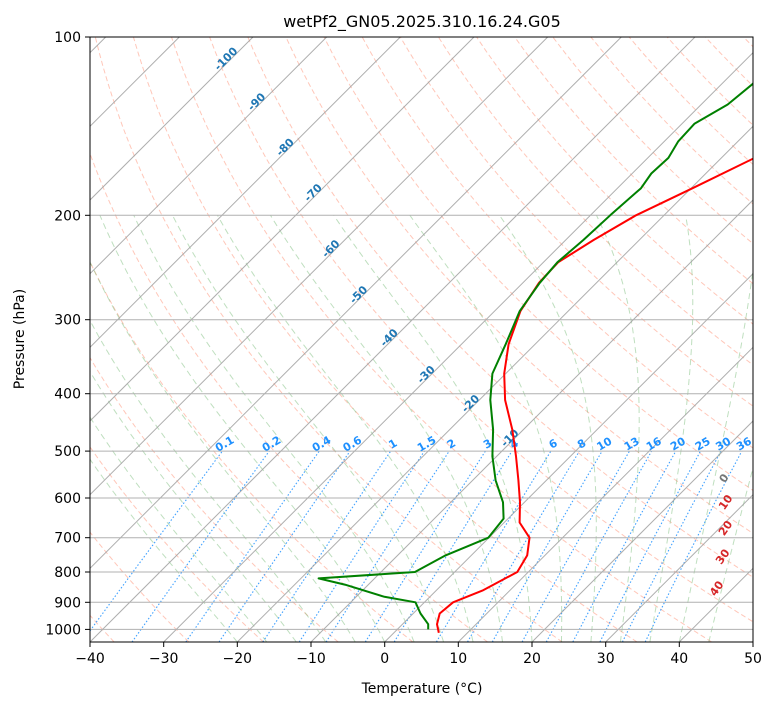 This screenshot has width=775, height=712. Describe the element at coordinates (67, 573) in the screenshot. I see `y-tick-label: 800` at that location.